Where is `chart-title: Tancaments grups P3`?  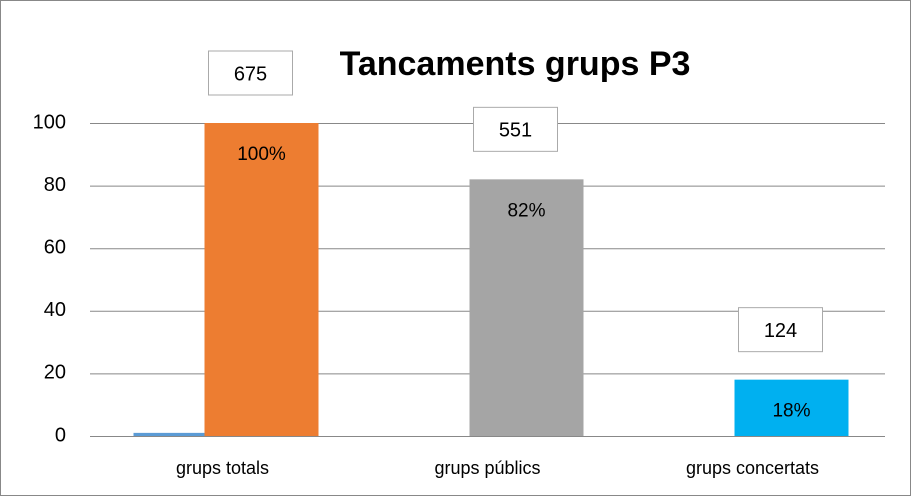
chart-title: Tancaments grups P3 is located at coordinates (515, 64).